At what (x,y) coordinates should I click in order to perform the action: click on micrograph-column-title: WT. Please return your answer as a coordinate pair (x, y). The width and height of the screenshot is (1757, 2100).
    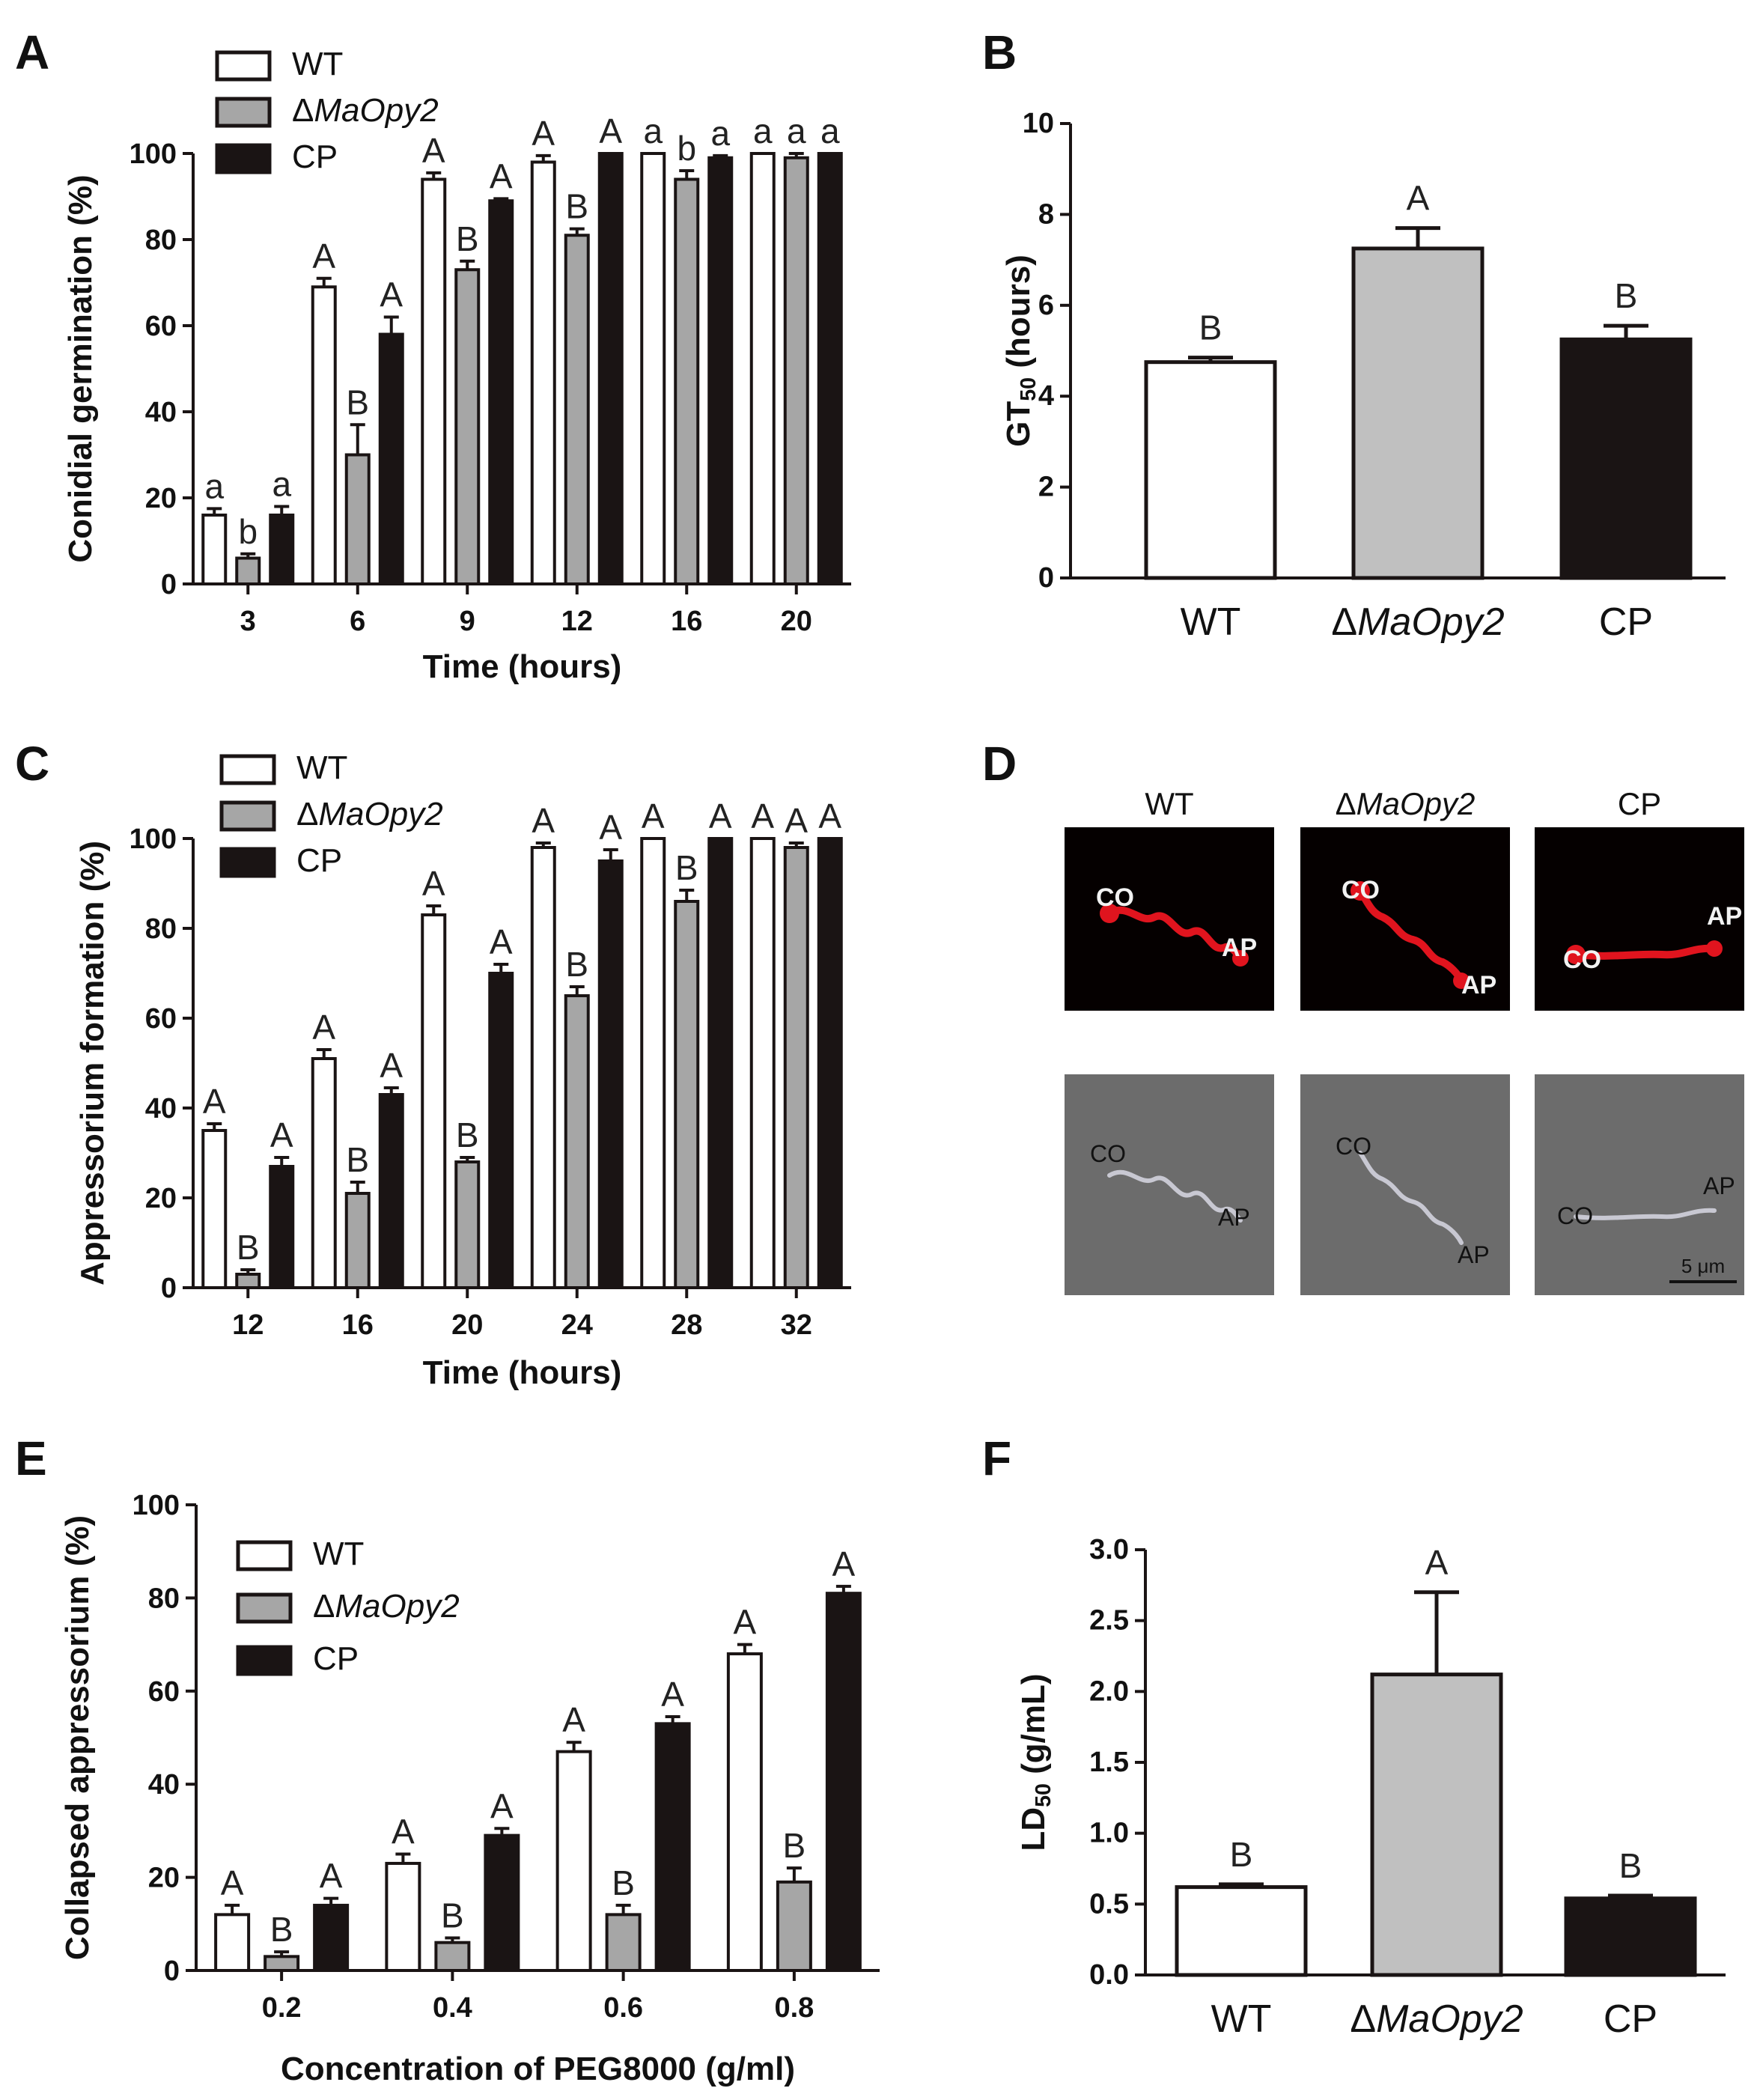
    Looking at the image, I should click on (1169, 803).